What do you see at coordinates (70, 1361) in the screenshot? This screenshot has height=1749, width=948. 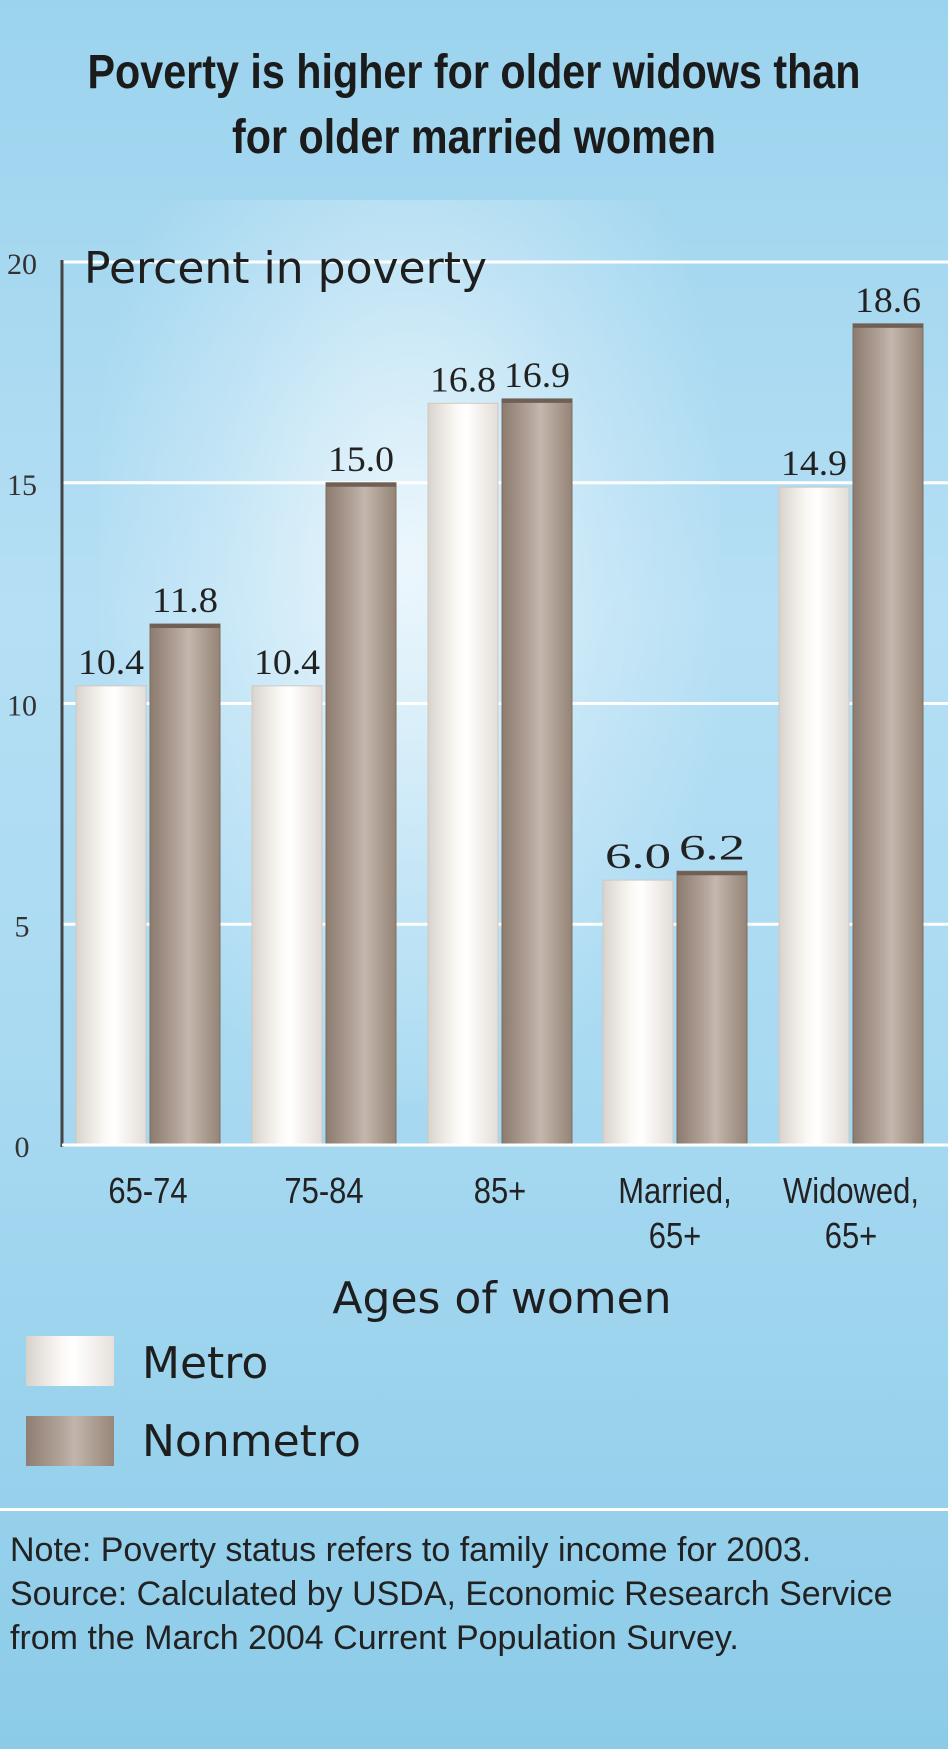 I see `legend-swatch-metro` at bounding box center [70, 1361].